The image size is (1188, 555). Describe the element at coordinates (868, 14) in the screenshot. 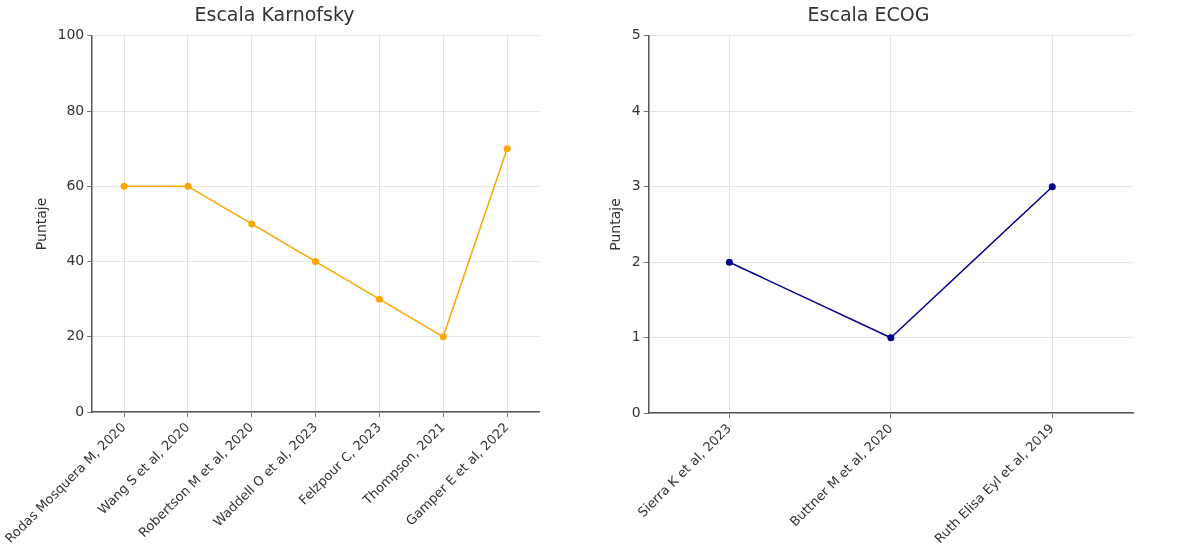

I see `chart-title: Escala ECOG` at that location.